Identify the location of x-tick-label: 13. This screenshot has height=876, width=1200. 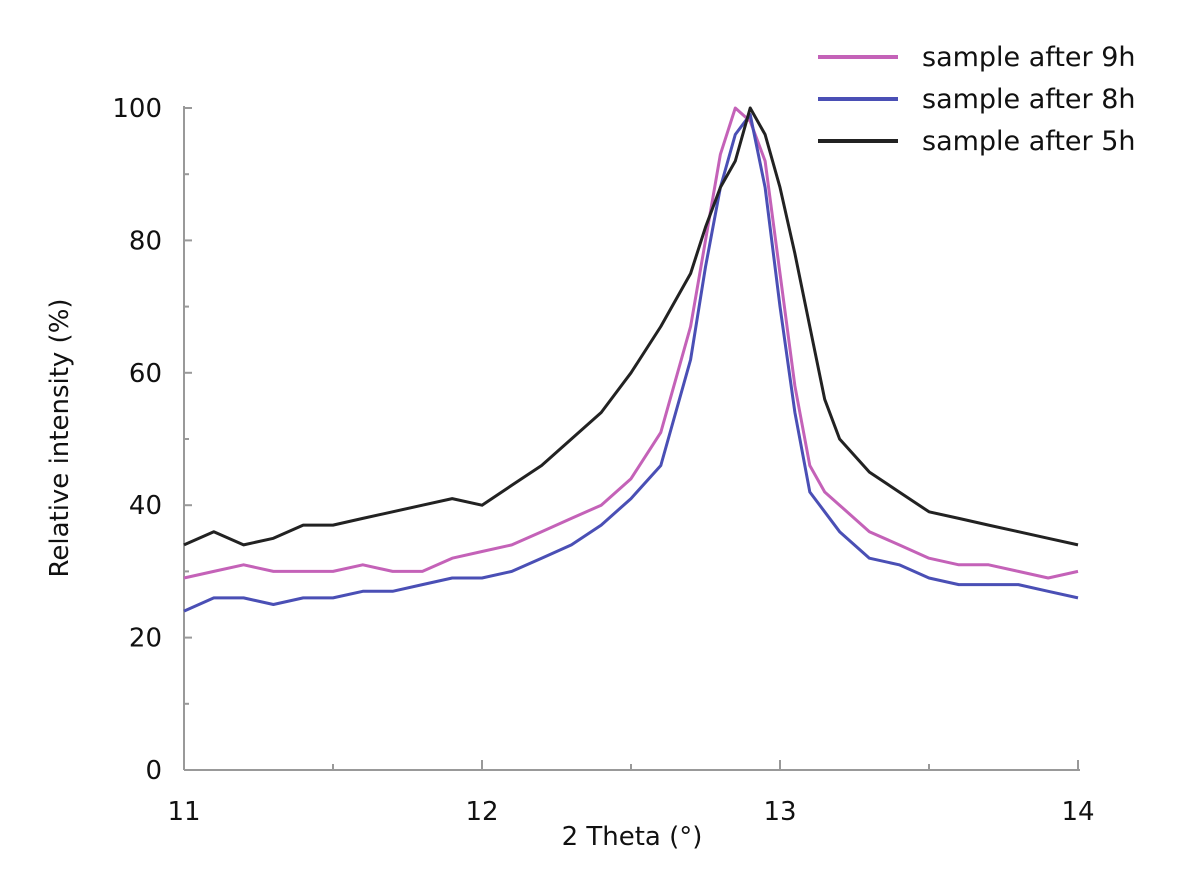
(779, 812).